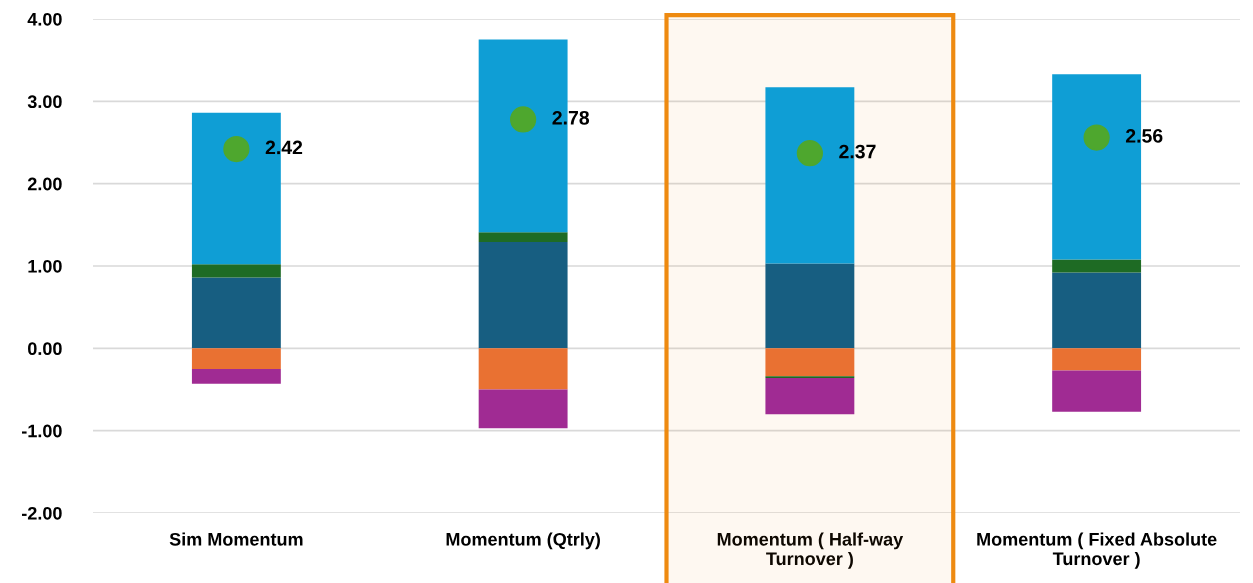 This screenshot has height=583, width=1253. I want to click on x-tick-label: Sim Momentum, so click(236, 539).